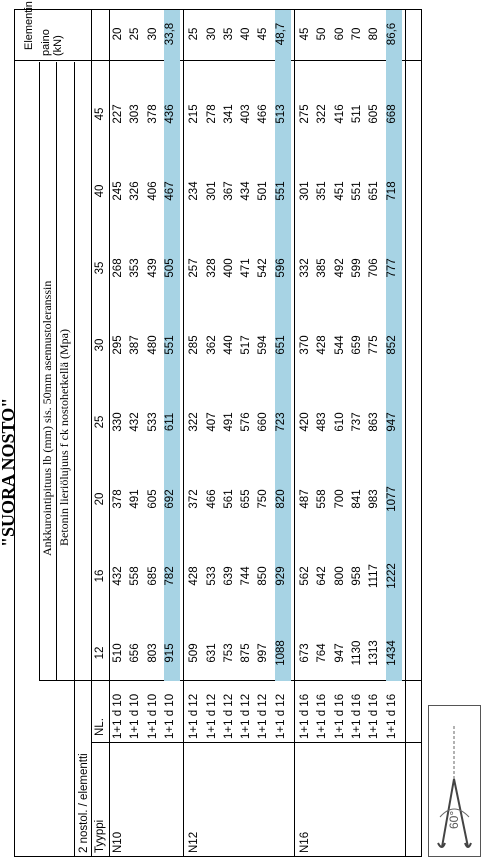  What do you see at coordinates (100, 114) in the screenshot?
I see `strength-header: 45` at bounding box center [100, 114].